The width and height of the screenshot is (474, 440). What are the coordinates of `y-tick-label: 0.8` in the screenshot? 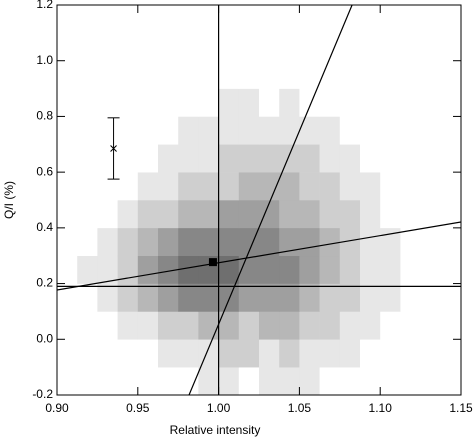 It's located at (44, 116).